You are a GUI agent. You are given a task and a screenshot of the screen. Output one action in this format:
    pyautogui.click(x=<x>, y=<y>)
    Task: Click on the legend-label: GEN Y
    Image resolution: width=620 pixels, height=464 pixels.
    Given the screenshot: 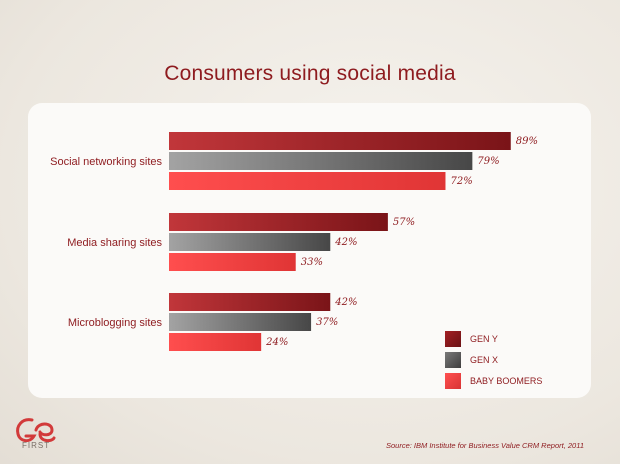 What is the action you would take?
    pyautogui.click(x=484, y=339)
    